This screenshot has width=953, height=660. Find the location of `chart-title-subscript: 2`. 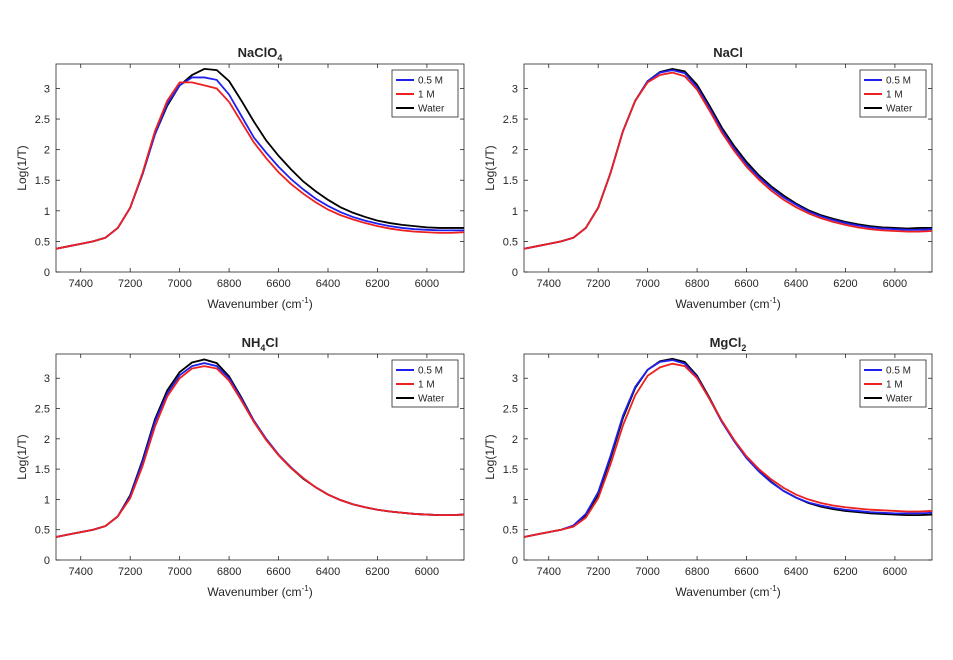

chart-title-subscript: 2 is located at coordinates (743, 348).